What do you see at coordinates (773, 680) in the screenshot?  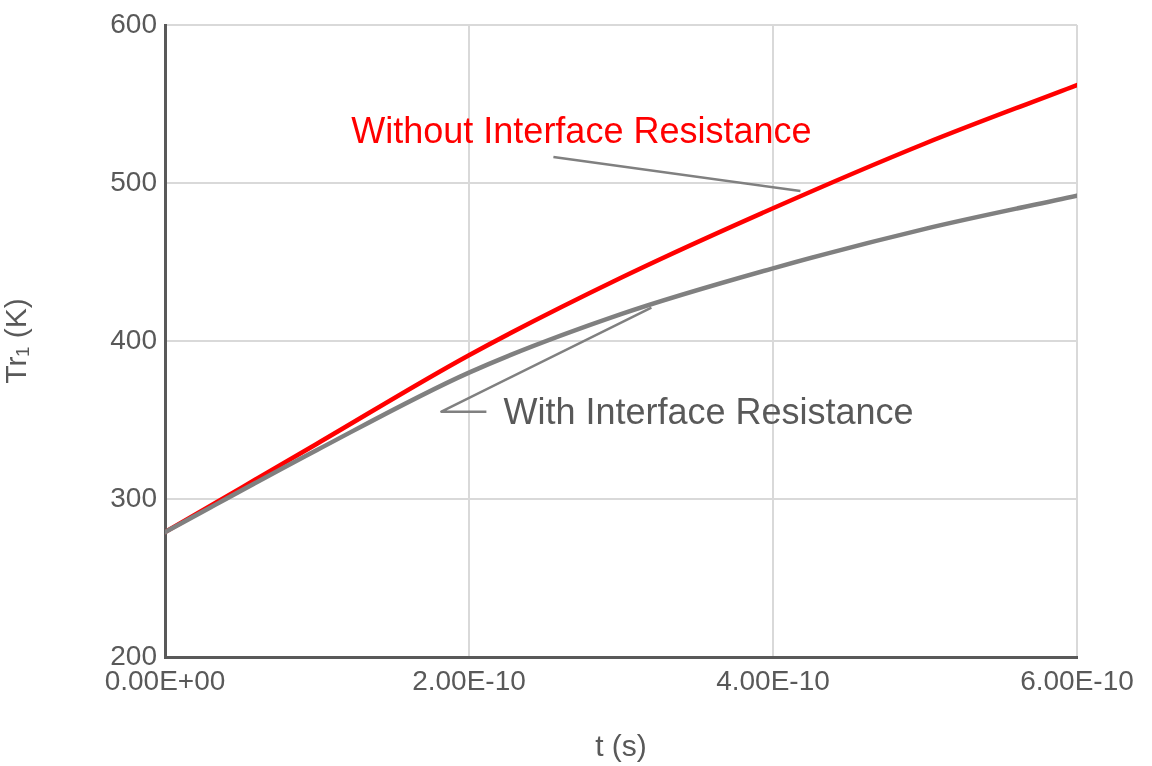 I see `x-tick-label: 4.00E-10` at bounding box center [773, 680].